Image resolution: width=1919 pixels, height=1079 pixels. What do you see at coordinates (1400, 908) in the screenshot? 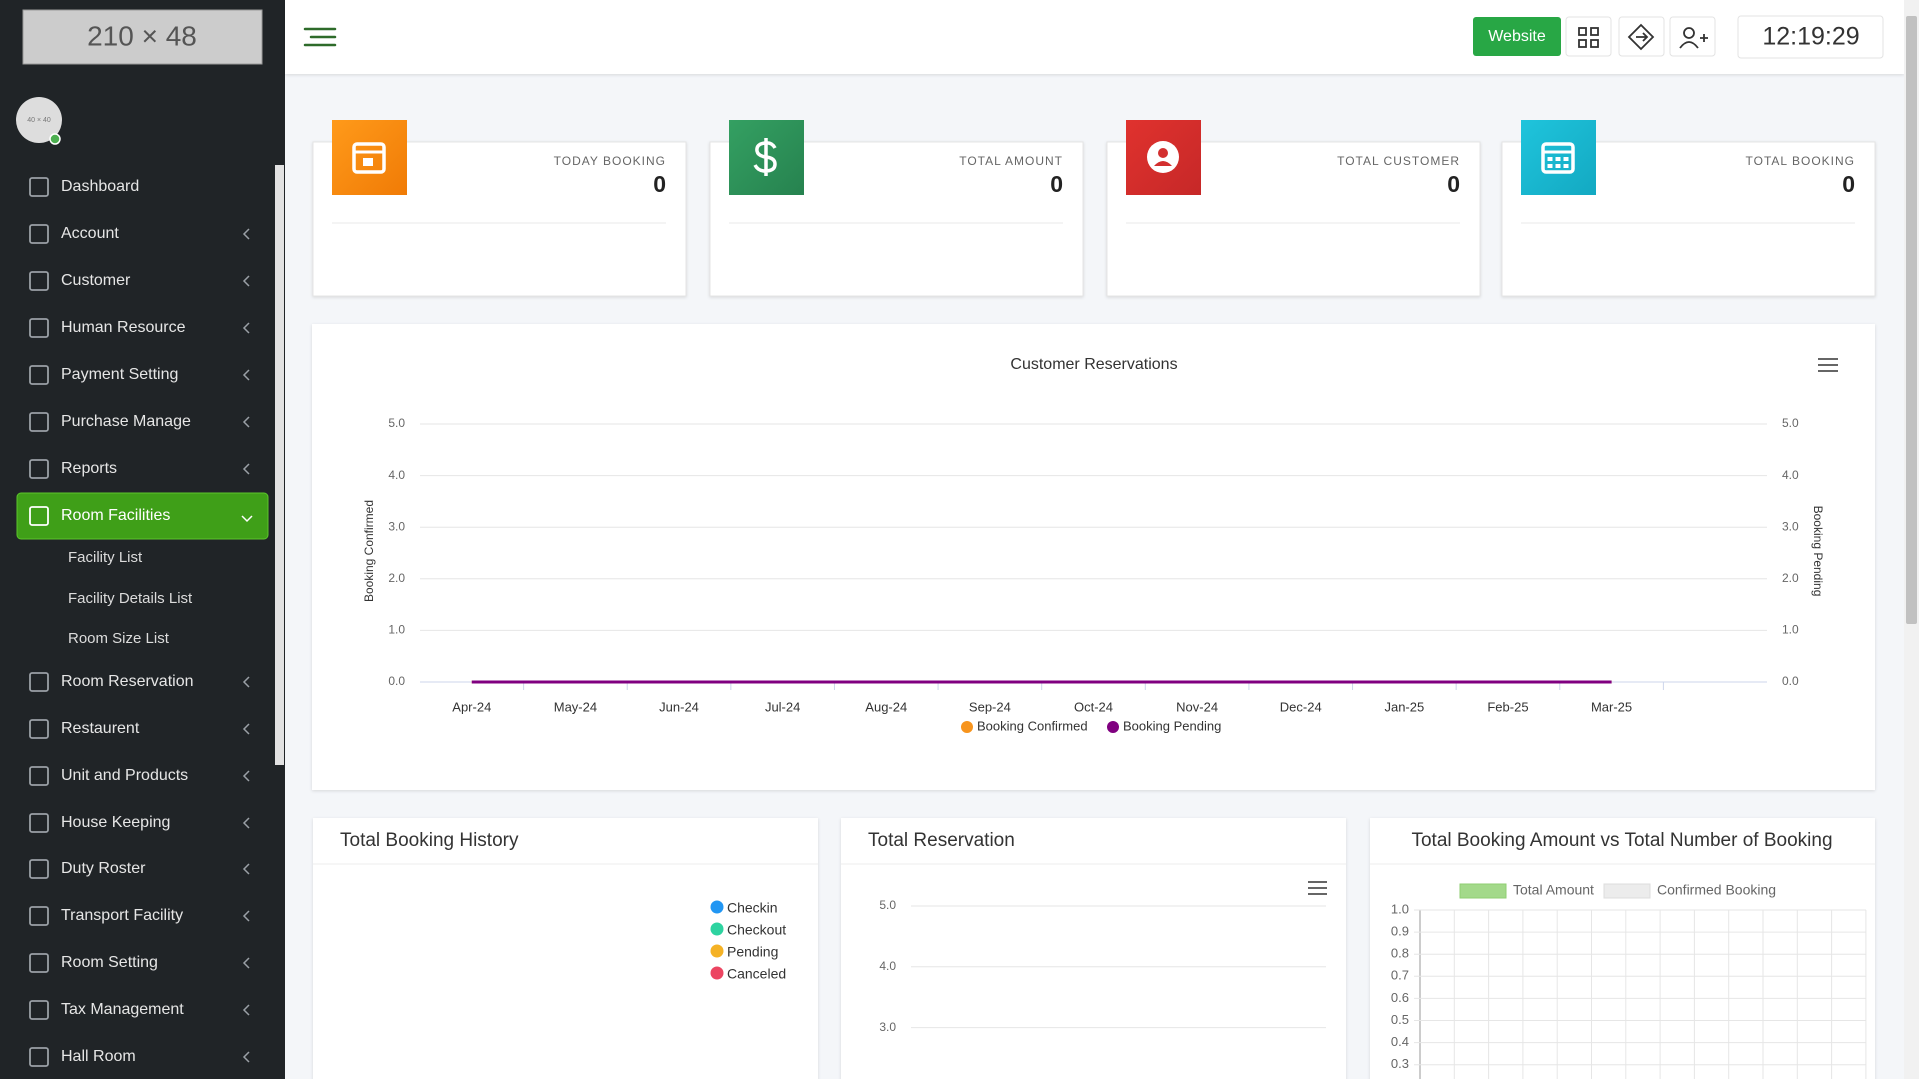
I see `y-tick-label: 1.0` at bounding box center [1400, 908].